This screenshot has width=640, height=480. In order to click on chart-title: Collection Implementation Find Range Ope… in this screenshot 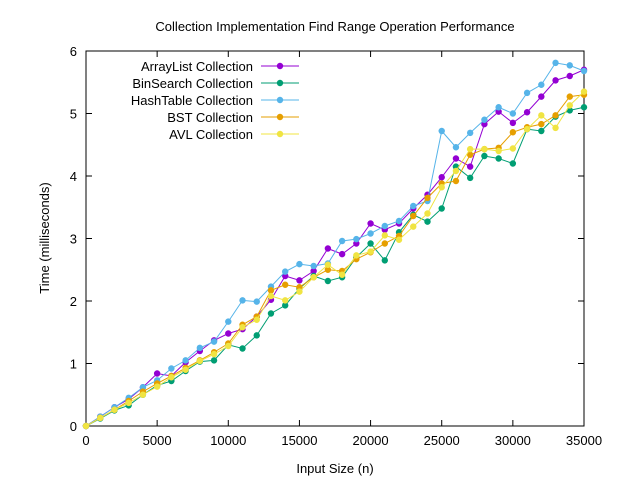, I will do `click(334, 26)`.